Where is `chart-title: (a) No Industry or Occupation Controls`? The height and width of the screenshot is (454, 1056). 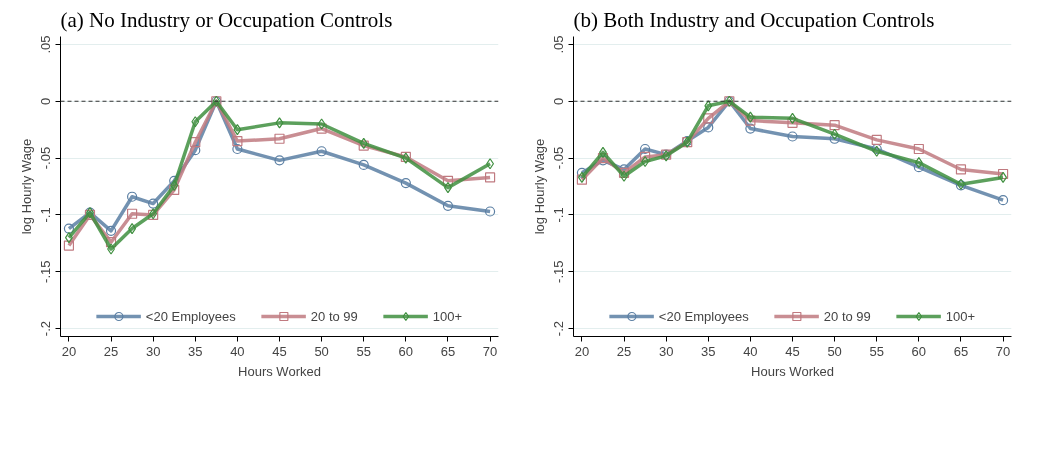 chart-title: (a) No Industry or Occupation Controls is located at coordinates (226, 19).